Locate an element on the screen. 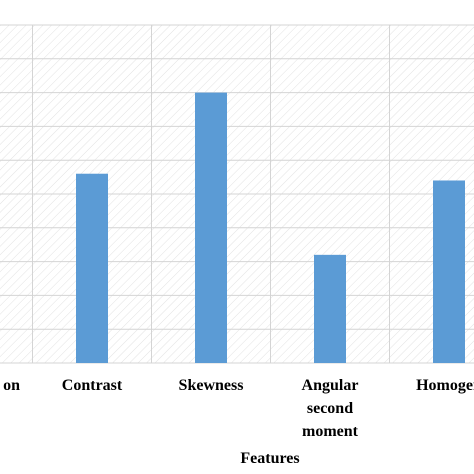 This screenshot has height=474, width=474. x-axis-title: Features is located at coordinates (270, 458).